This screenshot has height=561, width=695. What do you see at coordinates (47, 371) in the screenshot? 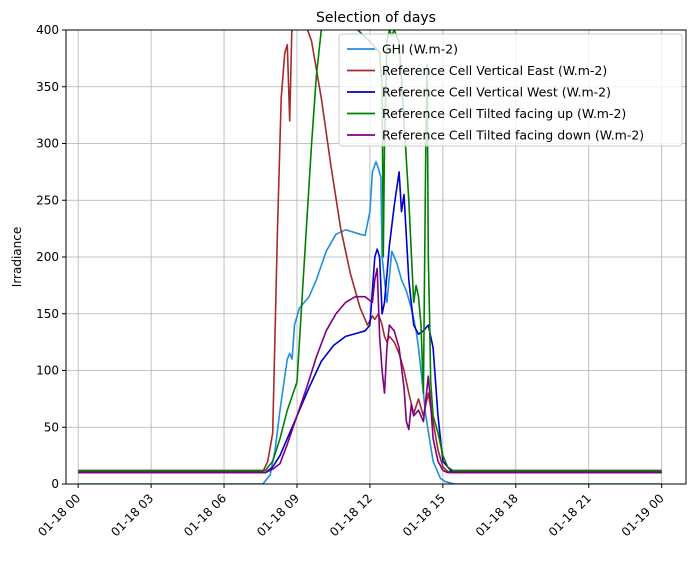
I see `y-tick-label: 100` at bounding box center [47, 371].